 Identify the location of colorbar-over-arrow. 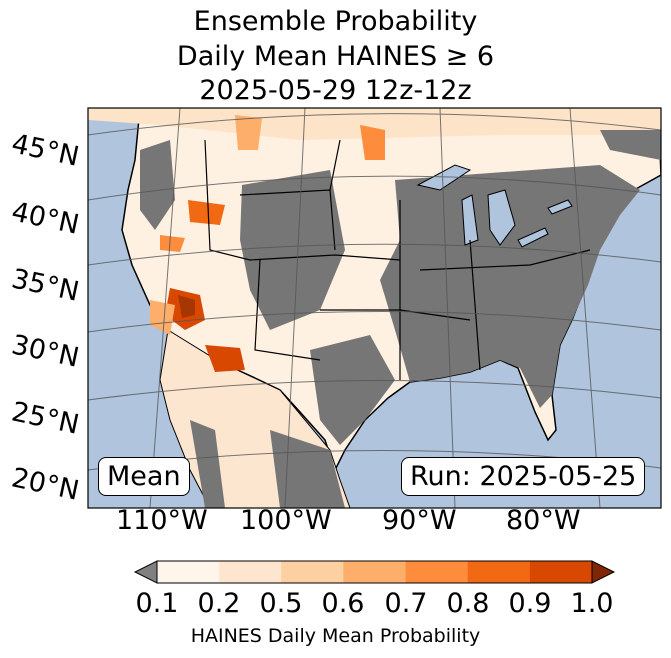
(603, 572).